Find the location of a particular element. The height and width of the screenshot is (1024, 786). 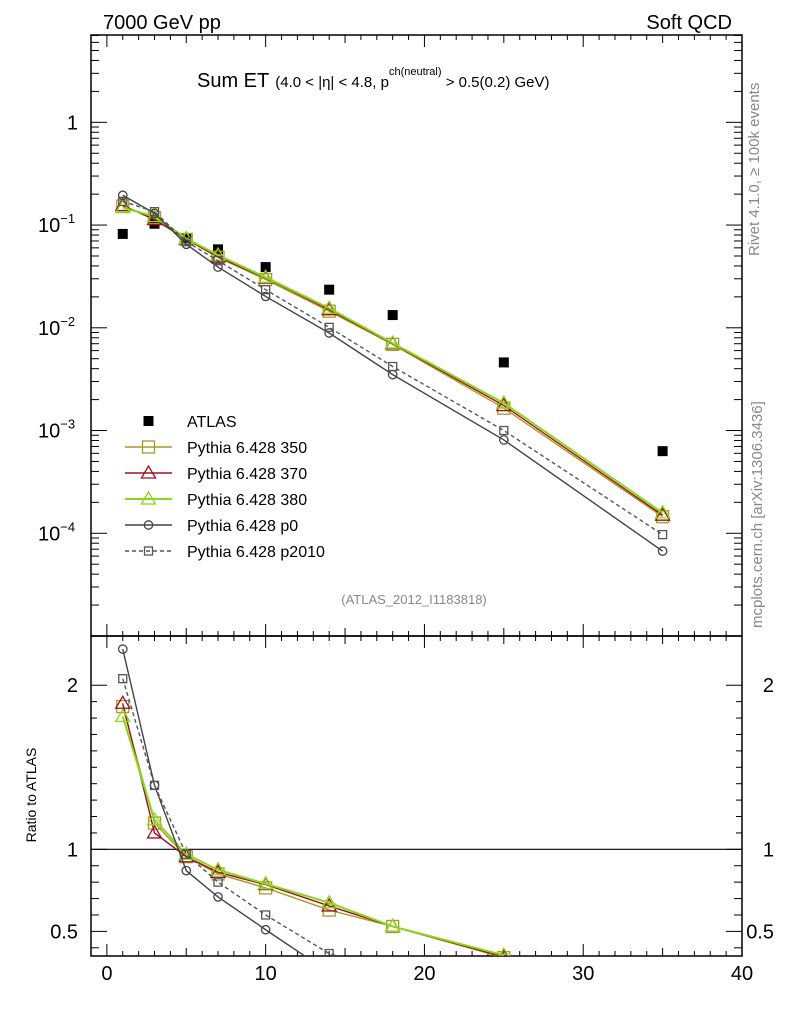

main-y-tick-label: 10⁻¹ is located at coordinates (56, 224).